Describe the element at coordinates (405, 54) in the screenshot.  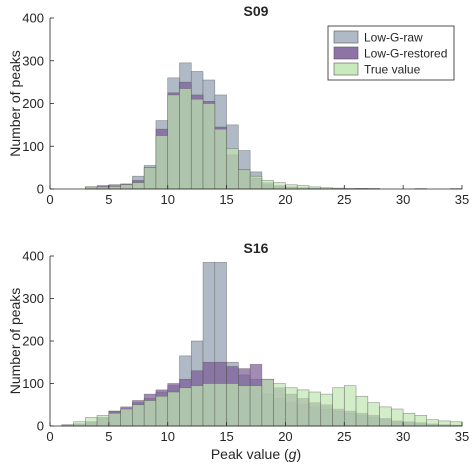
I see `legend-label: Low-G-restored` at that location.